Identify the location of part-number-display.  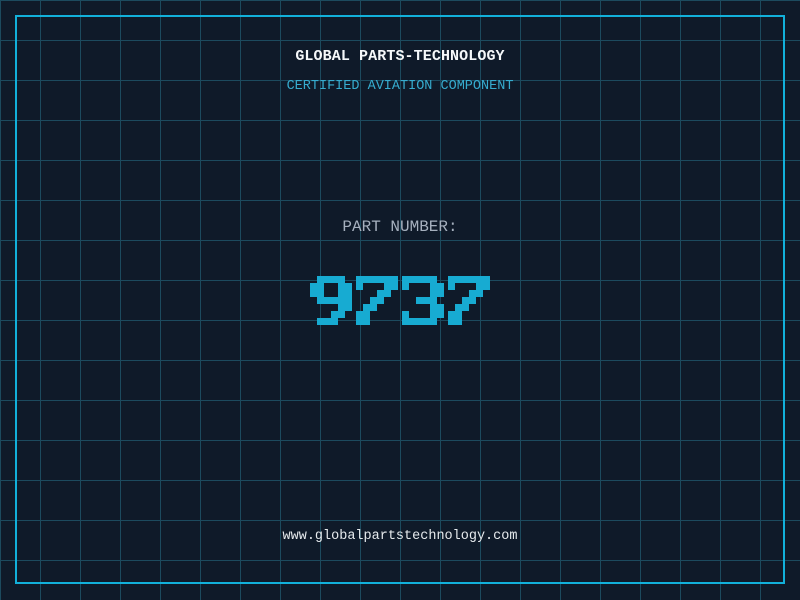
(400, 300).